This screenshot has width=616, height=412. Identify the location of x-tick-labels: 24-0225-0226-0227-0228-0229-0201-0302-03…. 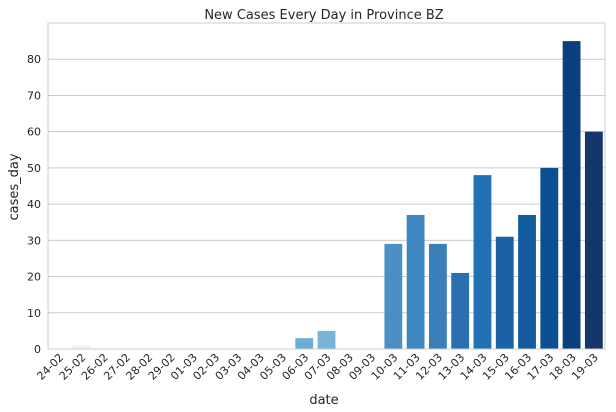
(317, 367).